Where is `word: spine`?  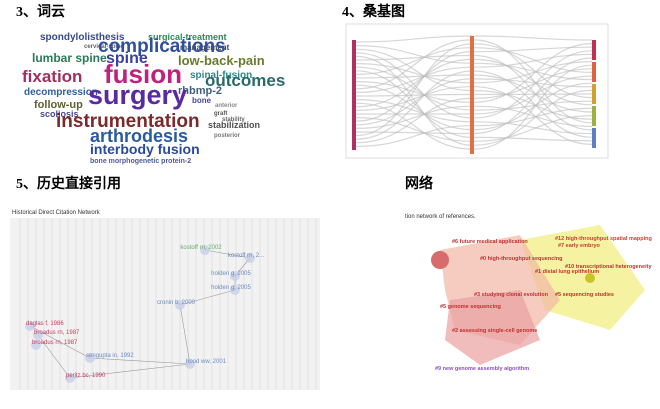 word: spine is located at coordinates (127, 58).